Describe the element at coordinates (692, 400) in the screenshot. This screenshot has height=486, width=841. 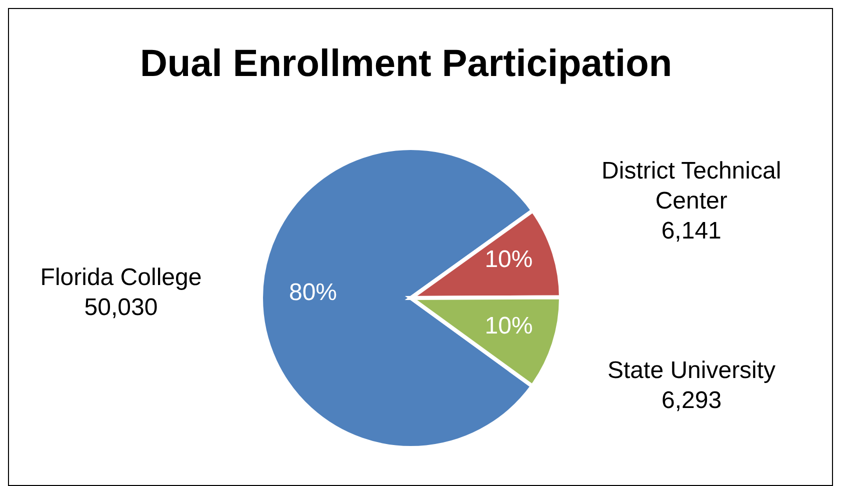
I see `data-label: 6,293` at that location.